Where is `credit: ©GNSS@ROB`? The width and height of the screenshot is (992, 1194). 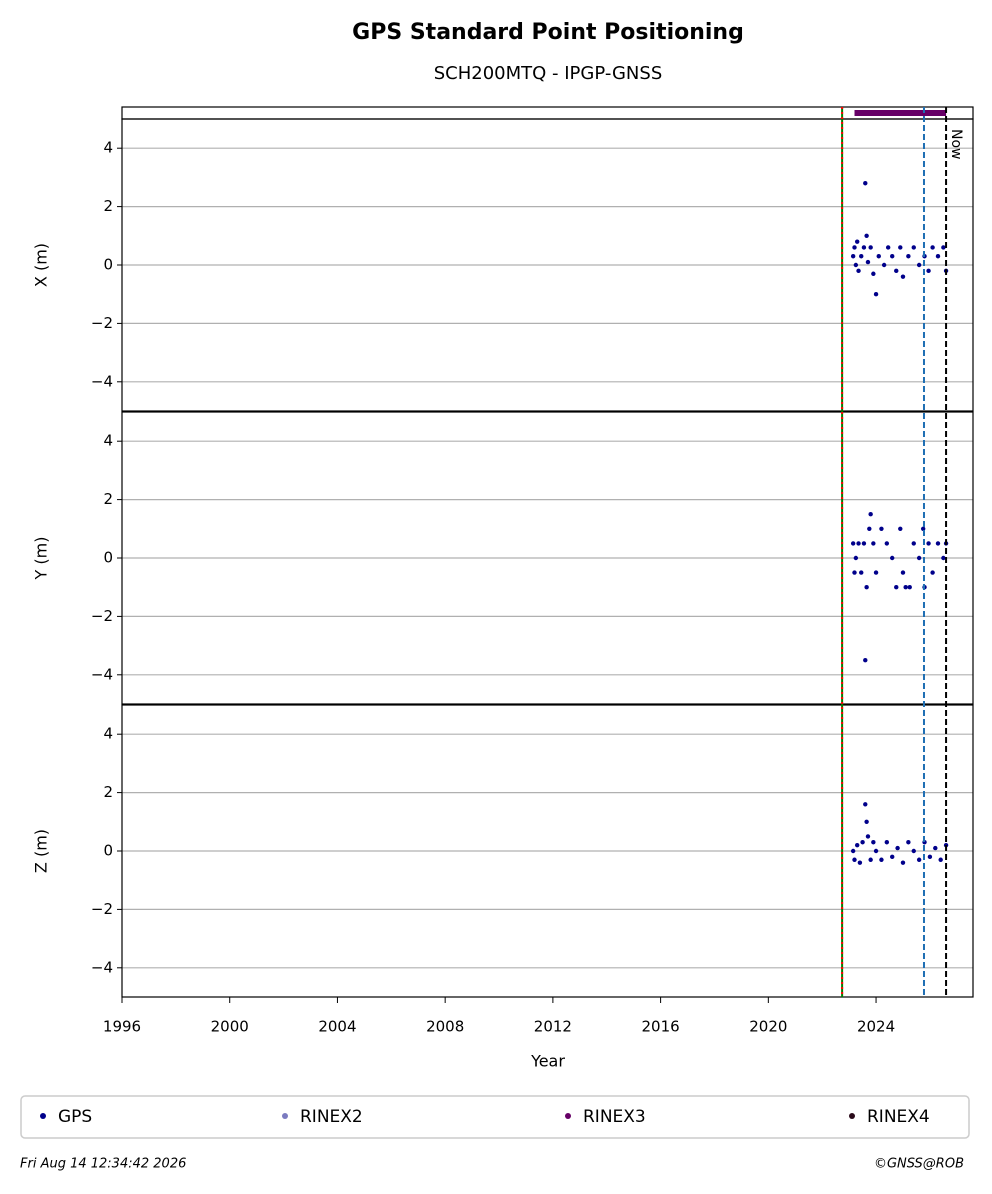 credit: ©GNSS@ROB is located at coordinates (919, 1164).